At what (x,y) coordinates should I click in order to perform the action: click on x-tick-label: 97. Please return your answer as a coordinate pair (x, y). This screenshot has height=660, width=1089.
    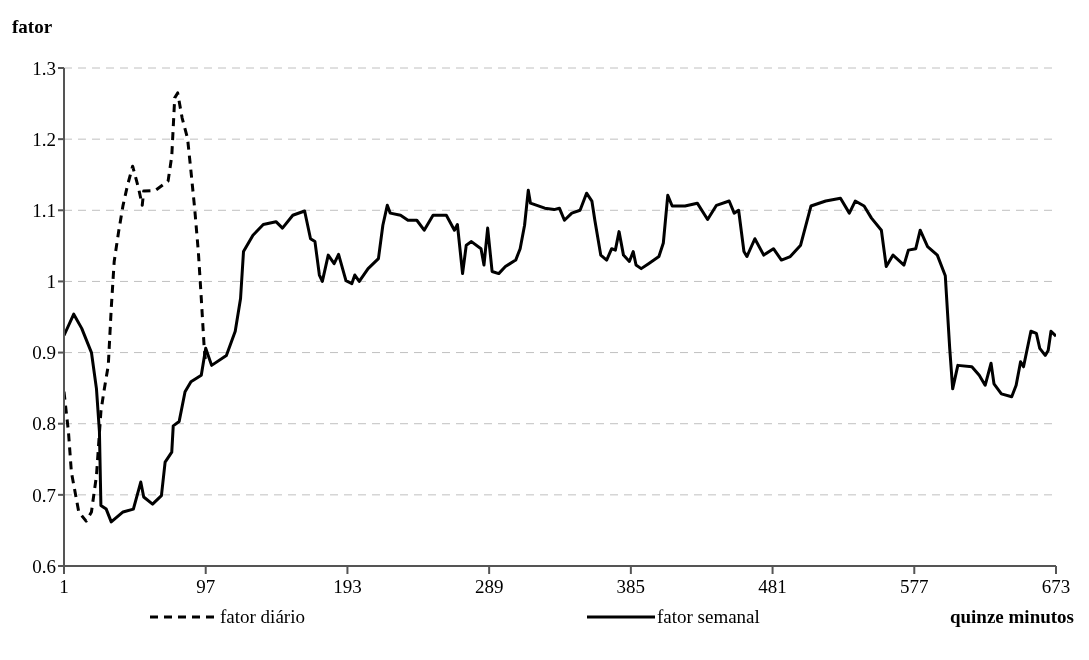
    Looking at the image, I should click on (206, 587).